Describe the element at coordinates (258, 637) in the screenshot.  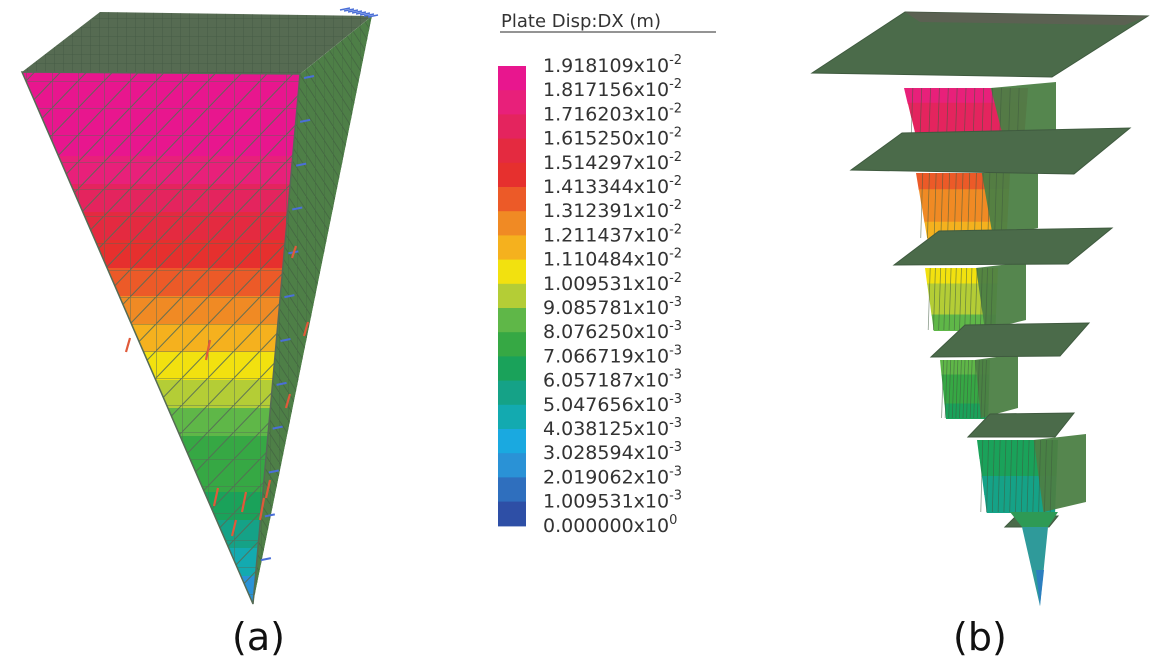
I see `caption-a: (a)` at that location.